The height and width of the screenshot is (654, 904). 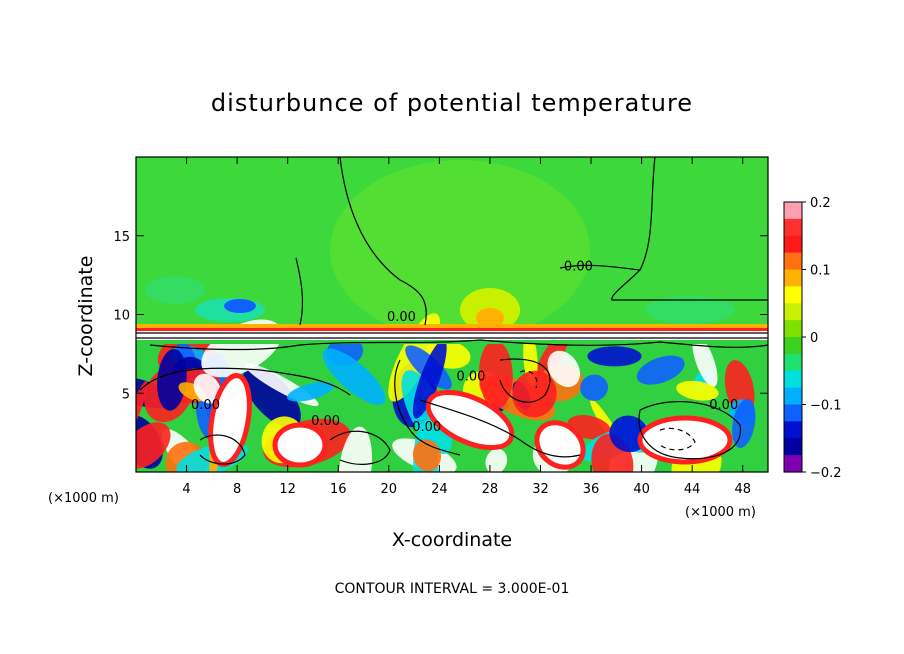 What do you see at coordinates (86, 316) in the screenshot?
I see `y-axis-title: Z-coordinate` at bounding box center [86, 316].